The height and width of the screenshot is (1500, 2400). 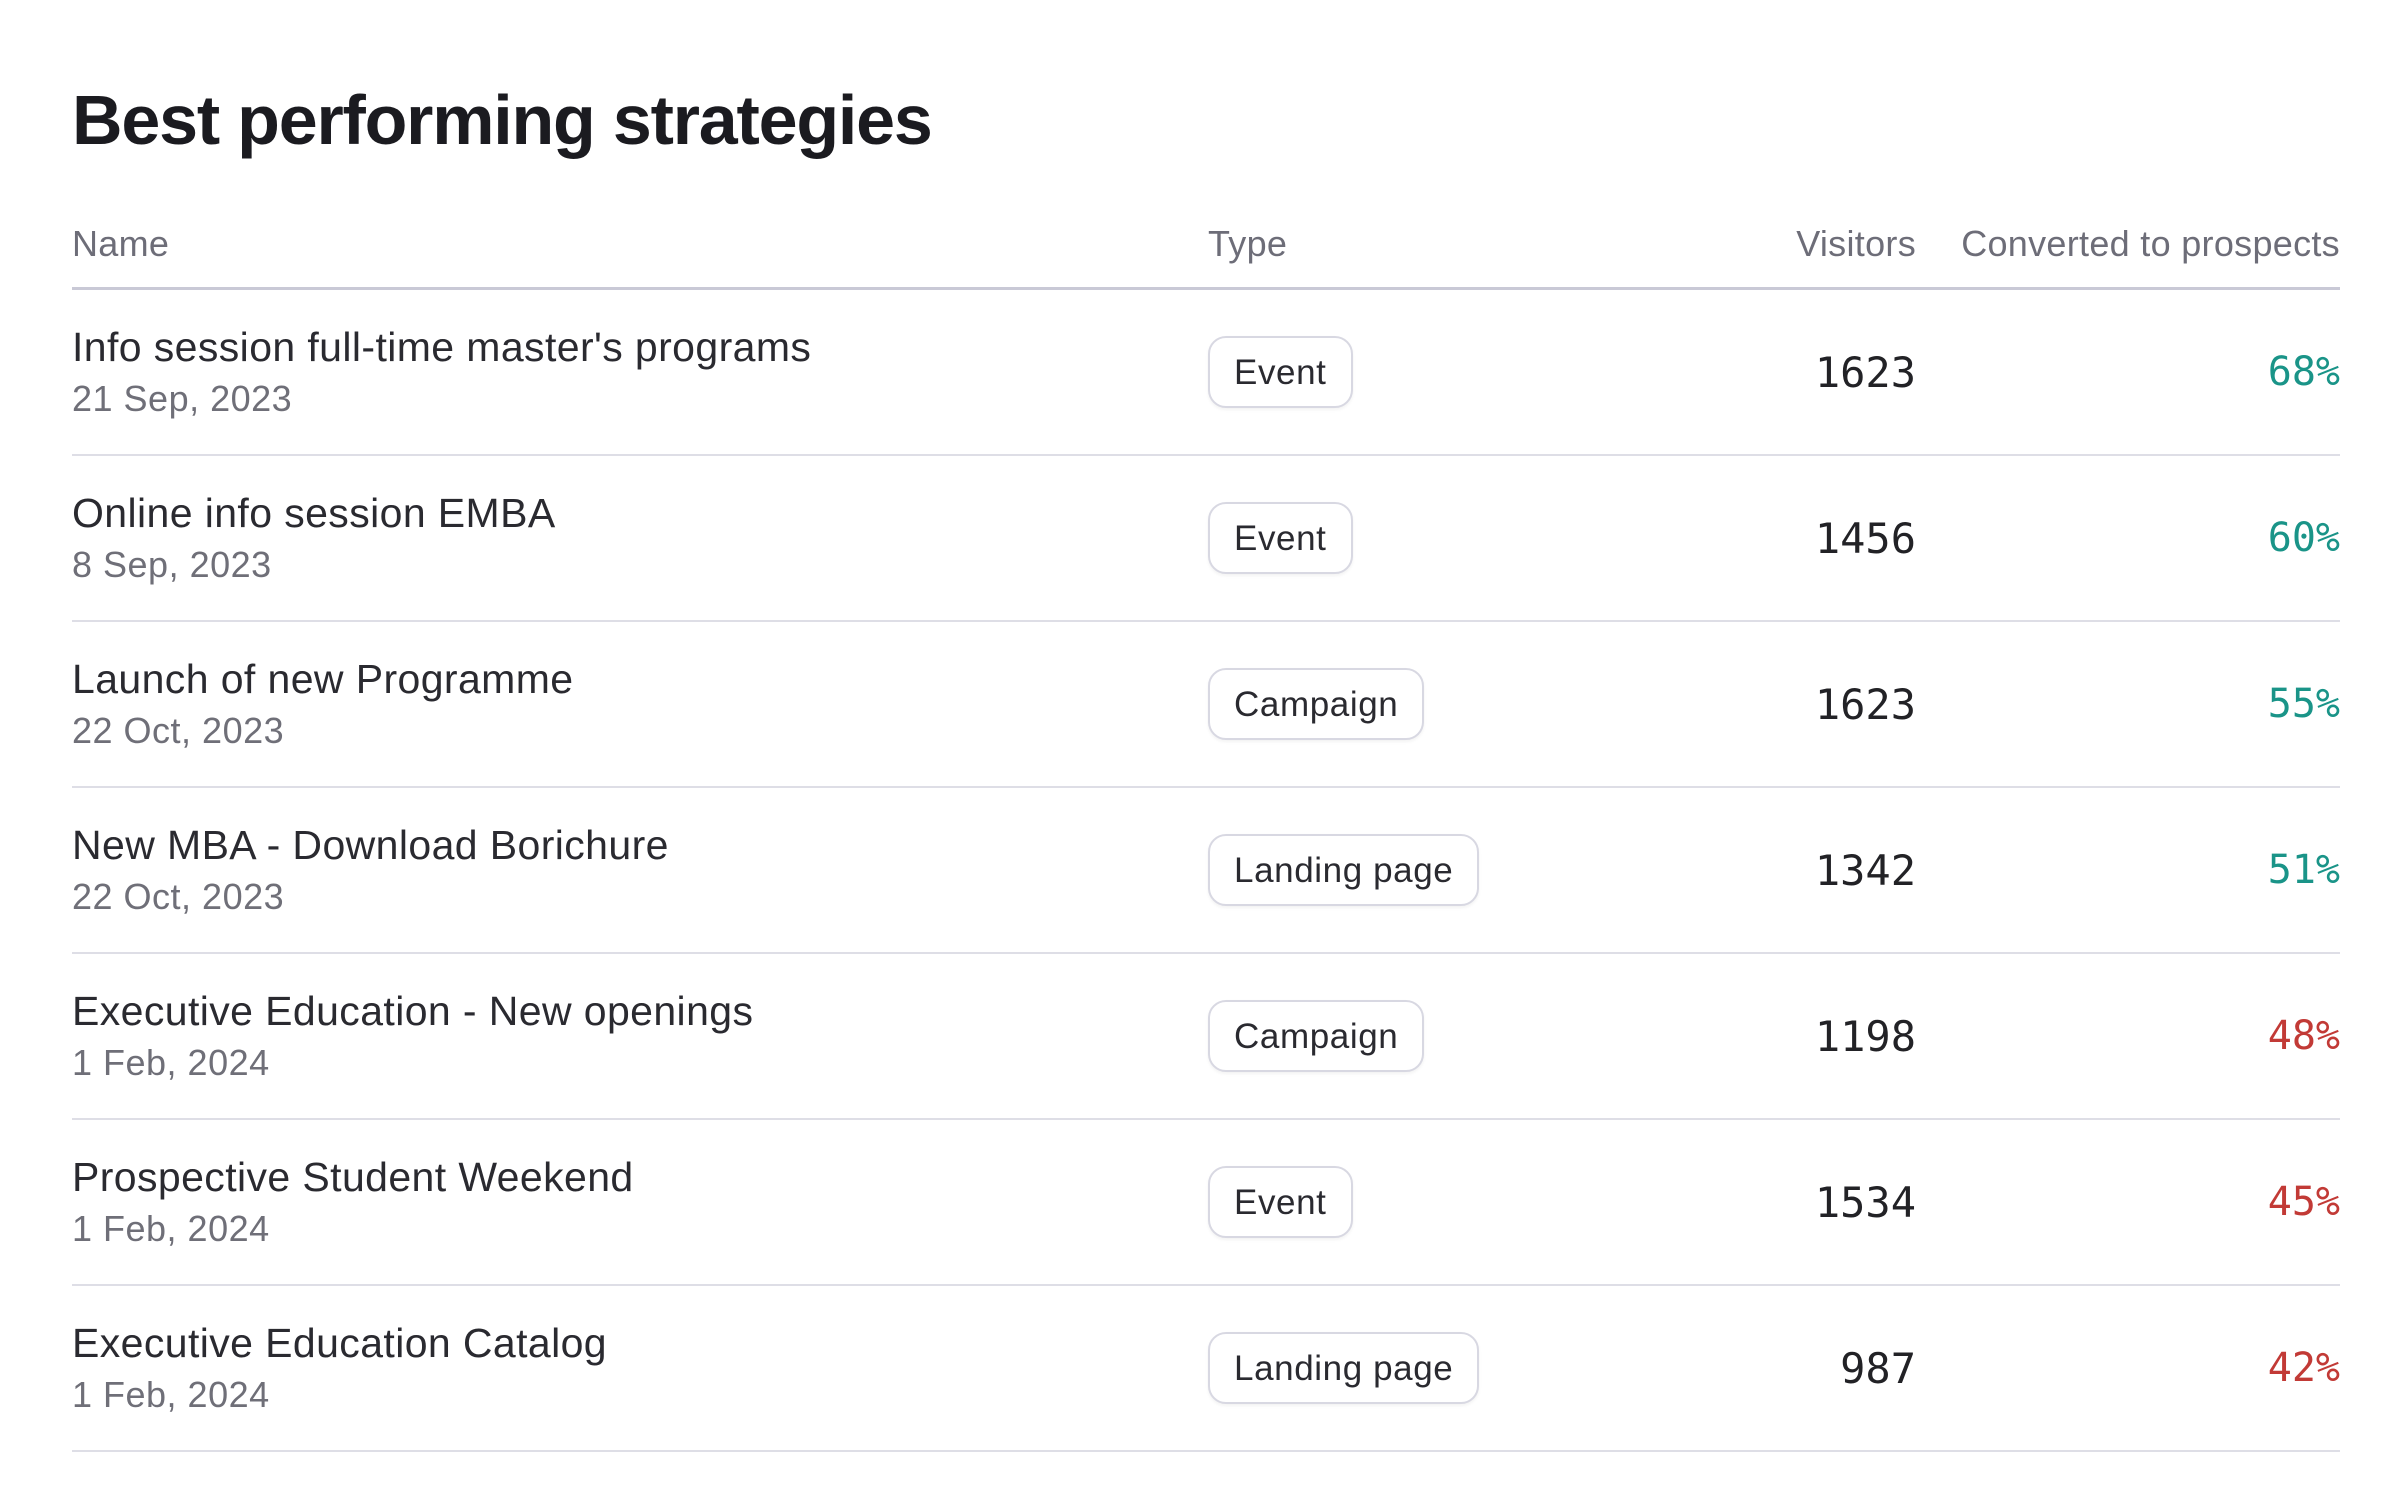 What do you see at coordinates (1856, 243) in the screenshot?
I see `column-header-visitors: Visitors` at bounding box center [1856, 243].